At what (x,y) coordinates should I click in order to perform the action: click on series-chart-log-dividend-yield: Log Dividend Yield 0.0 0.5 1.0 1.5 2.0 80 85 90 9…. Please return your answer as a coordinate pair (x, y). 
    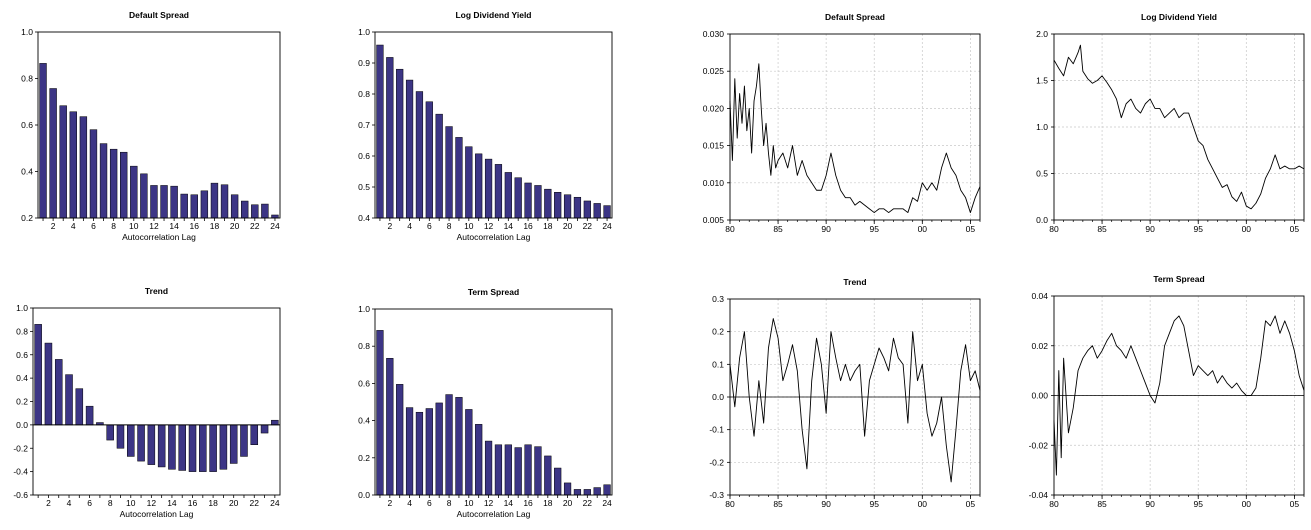
    Looking at the image, I should click on (1170, 123).